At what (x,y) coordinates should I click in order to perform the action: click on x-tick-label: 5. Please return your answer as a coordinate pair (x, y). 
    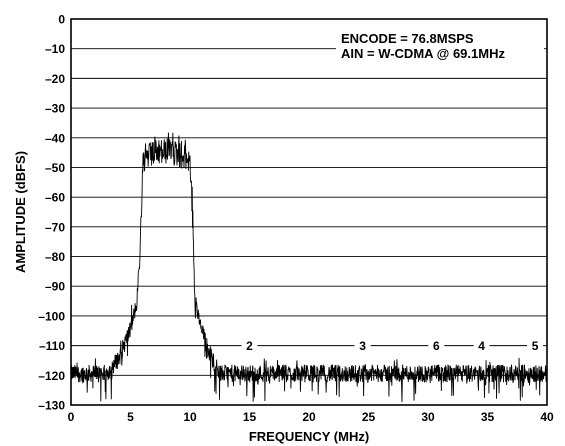
    Looking at the image, I should click on (130, 417).